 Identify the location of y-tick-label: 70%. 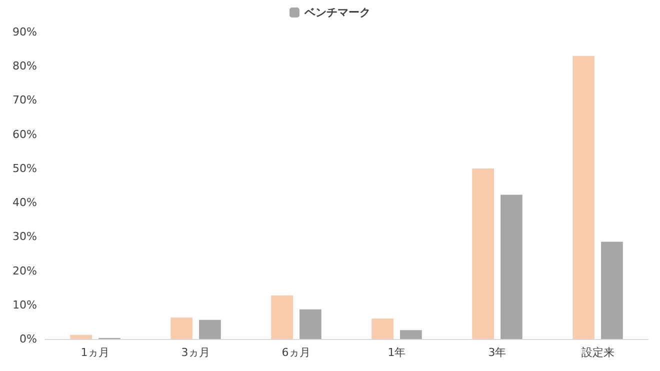
(24, 100).